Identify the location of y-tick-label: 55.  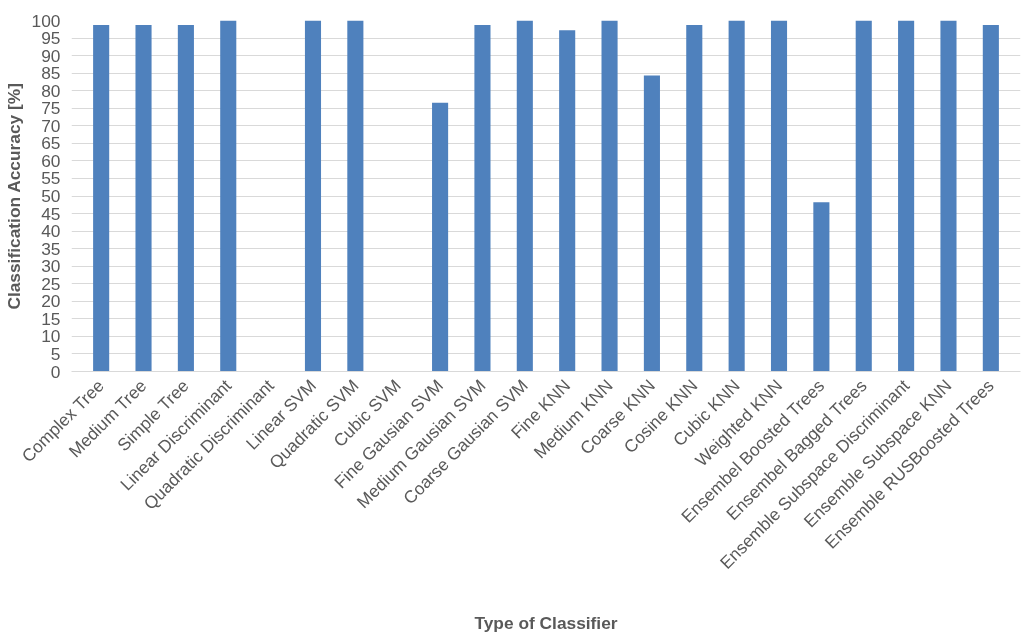
(51, 178).